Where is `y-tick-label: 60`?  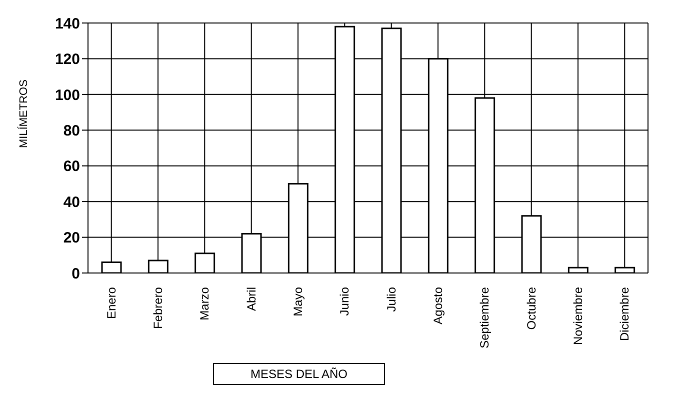
y-tick-label: 60 is located at coordinates (71, 167).